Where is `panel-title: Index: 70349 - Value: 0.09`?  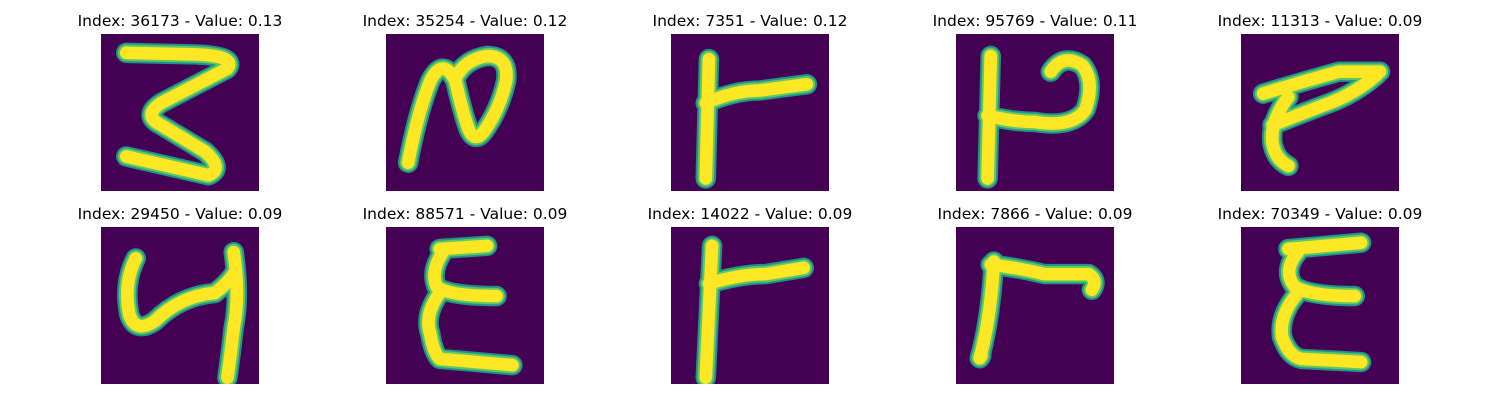
panel-title: Index: 70349 - Value: 0.09 is located at coordinates (1320, 214).